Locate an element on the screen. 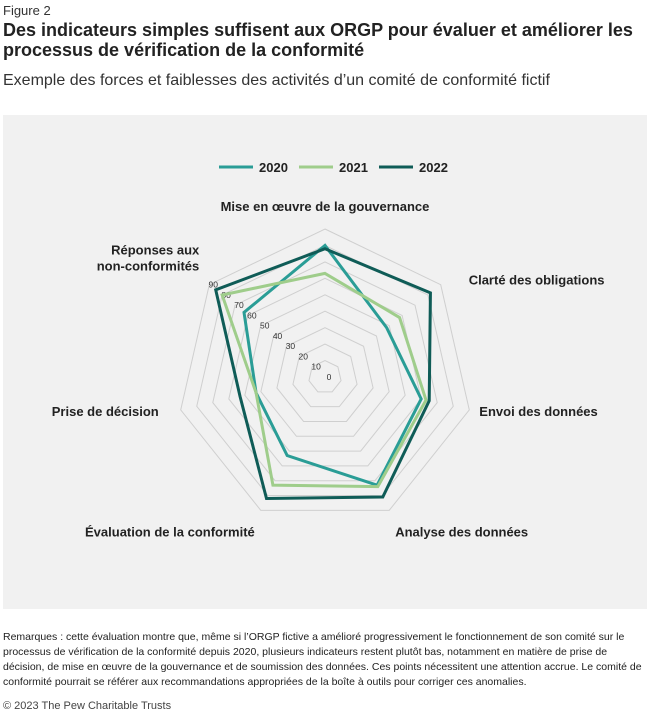 The height and width of the screenshot is (716, 650). tick-label-20: 20 is located at coordinates (304, 356).